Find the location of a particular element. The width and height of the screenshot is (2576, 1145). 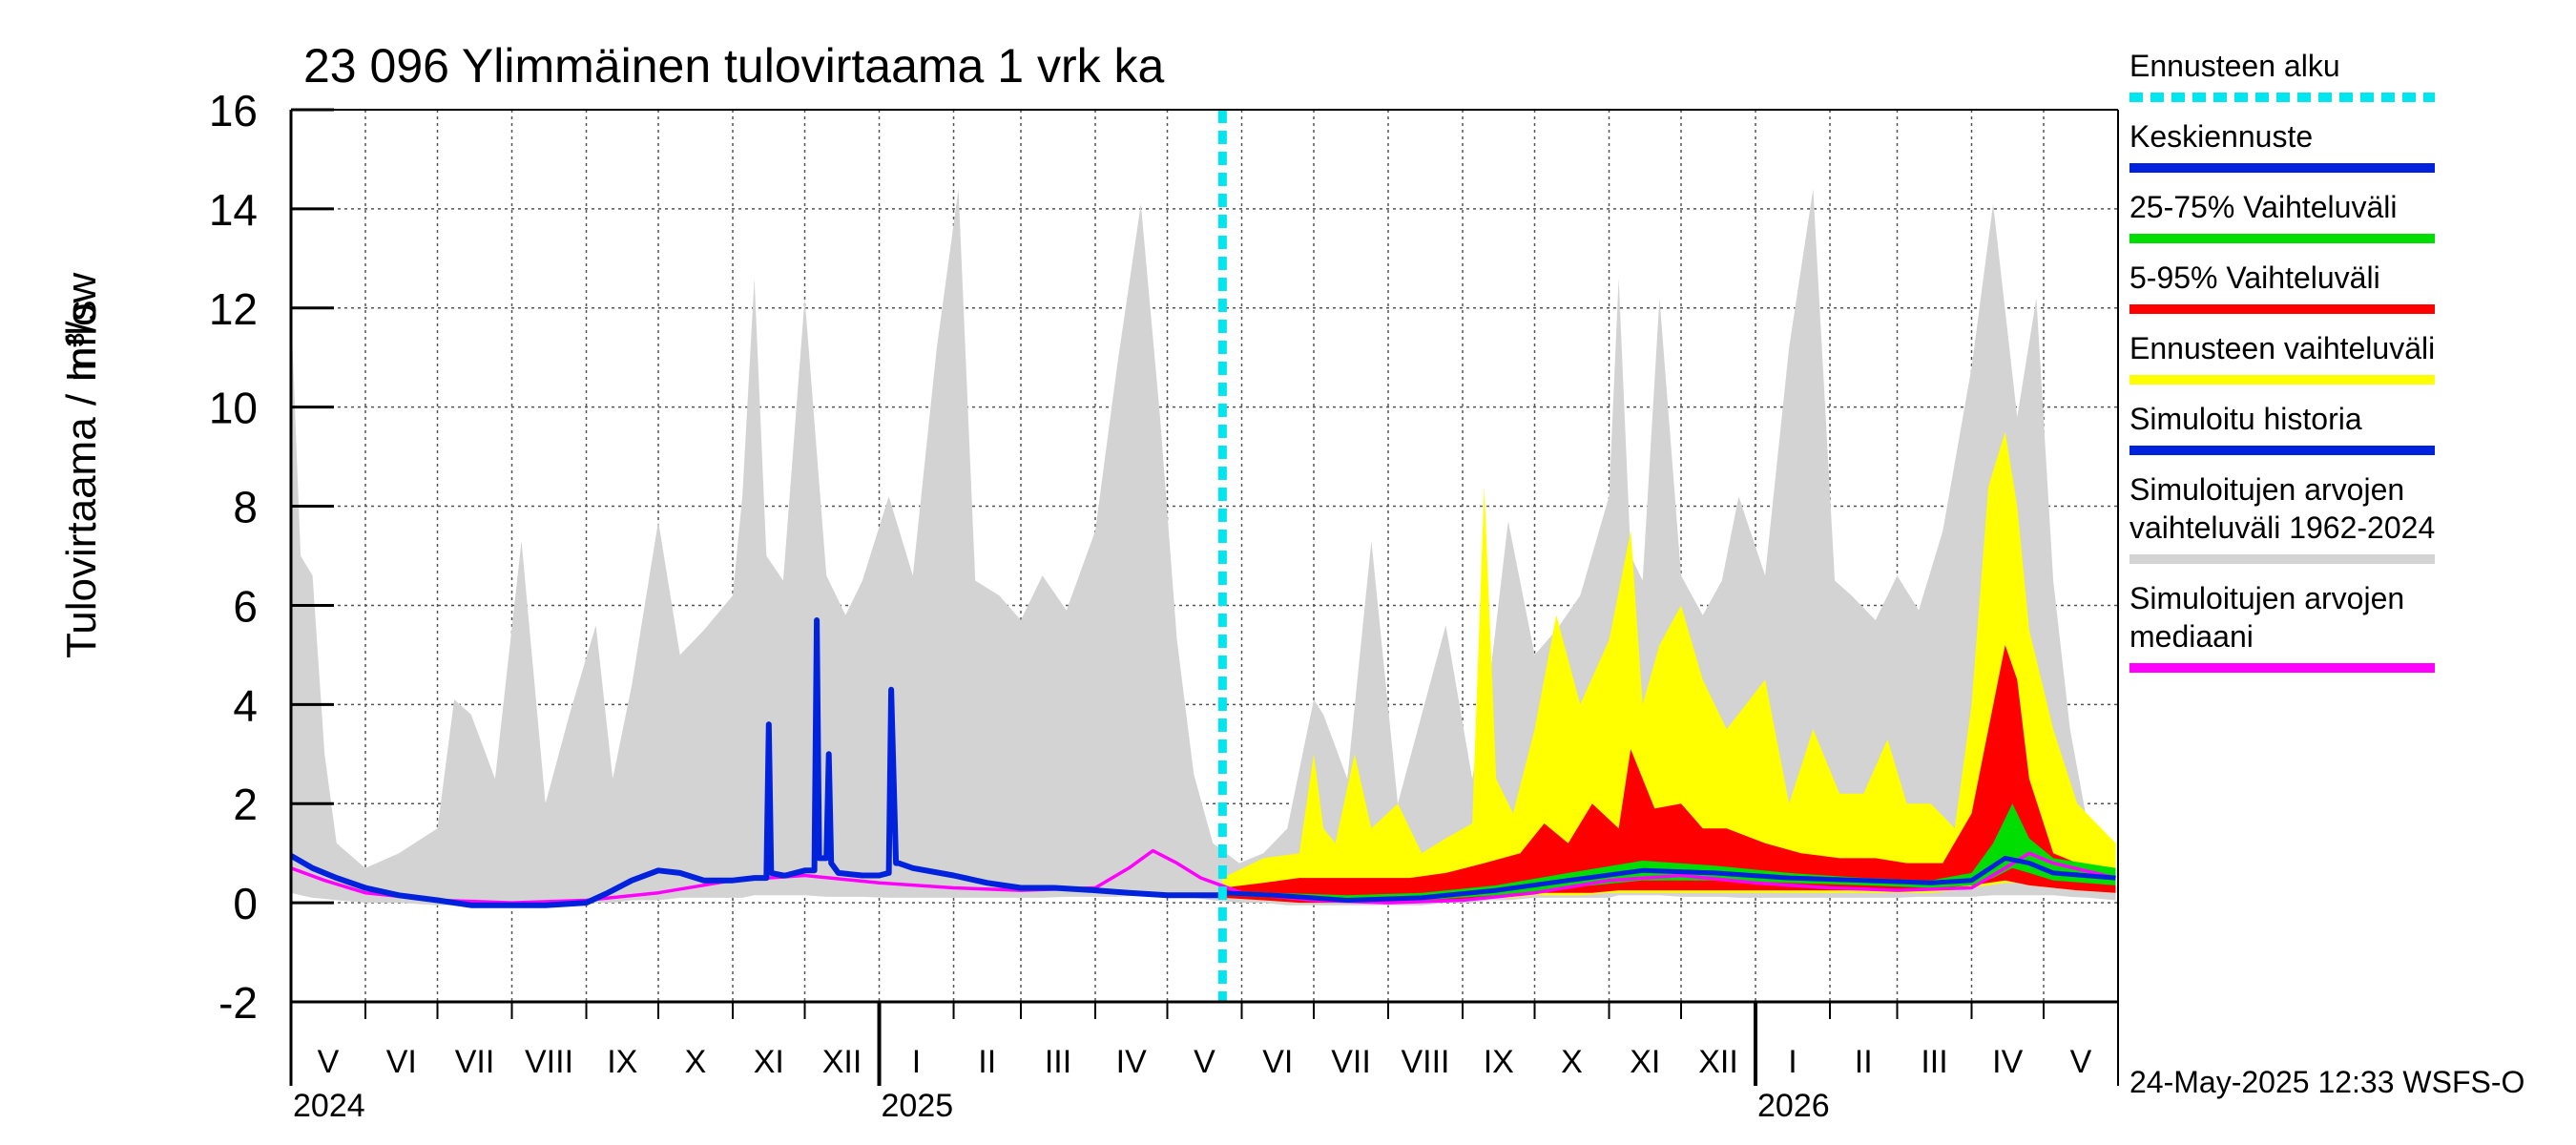

line-keskiennuste is located at coordinates (1669, 879).